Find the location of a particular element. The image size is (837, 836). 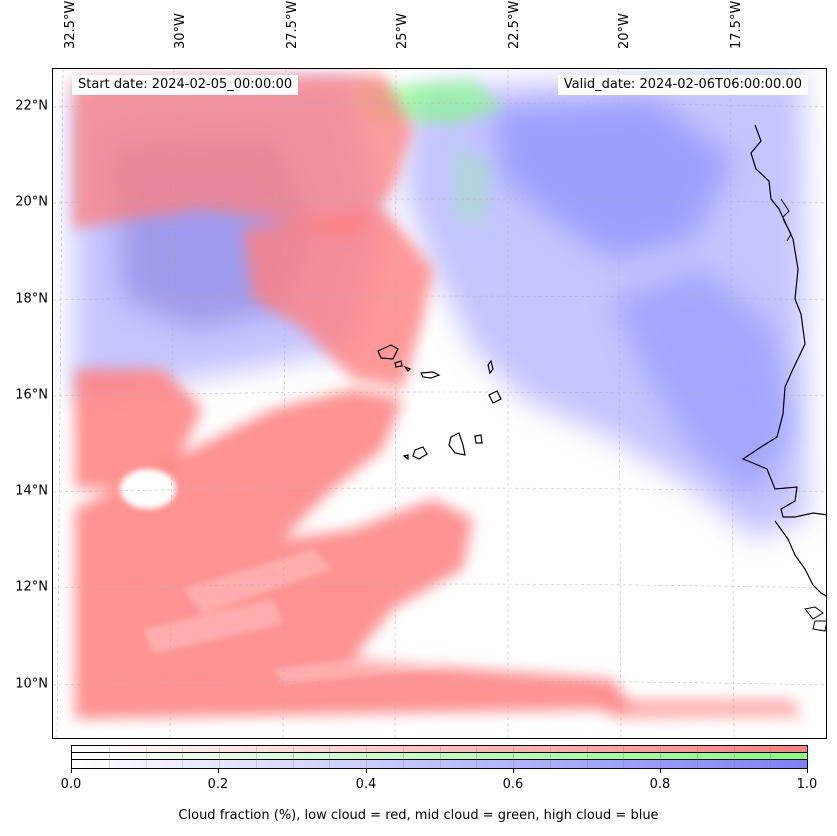

colorbar-ticklabel-1: 0.2 is located at coordinates (218, 784).